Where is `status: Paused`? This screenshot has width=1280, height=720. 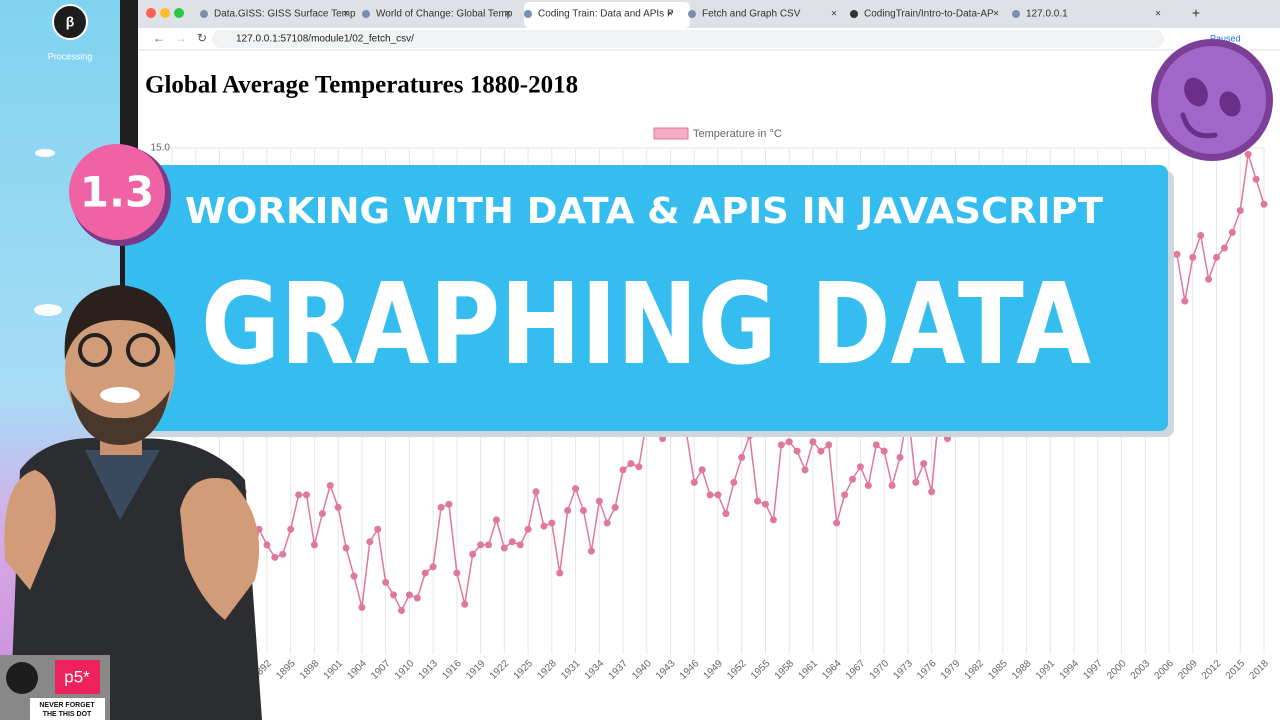 status: Paused is located at coordinates (1225, 38).